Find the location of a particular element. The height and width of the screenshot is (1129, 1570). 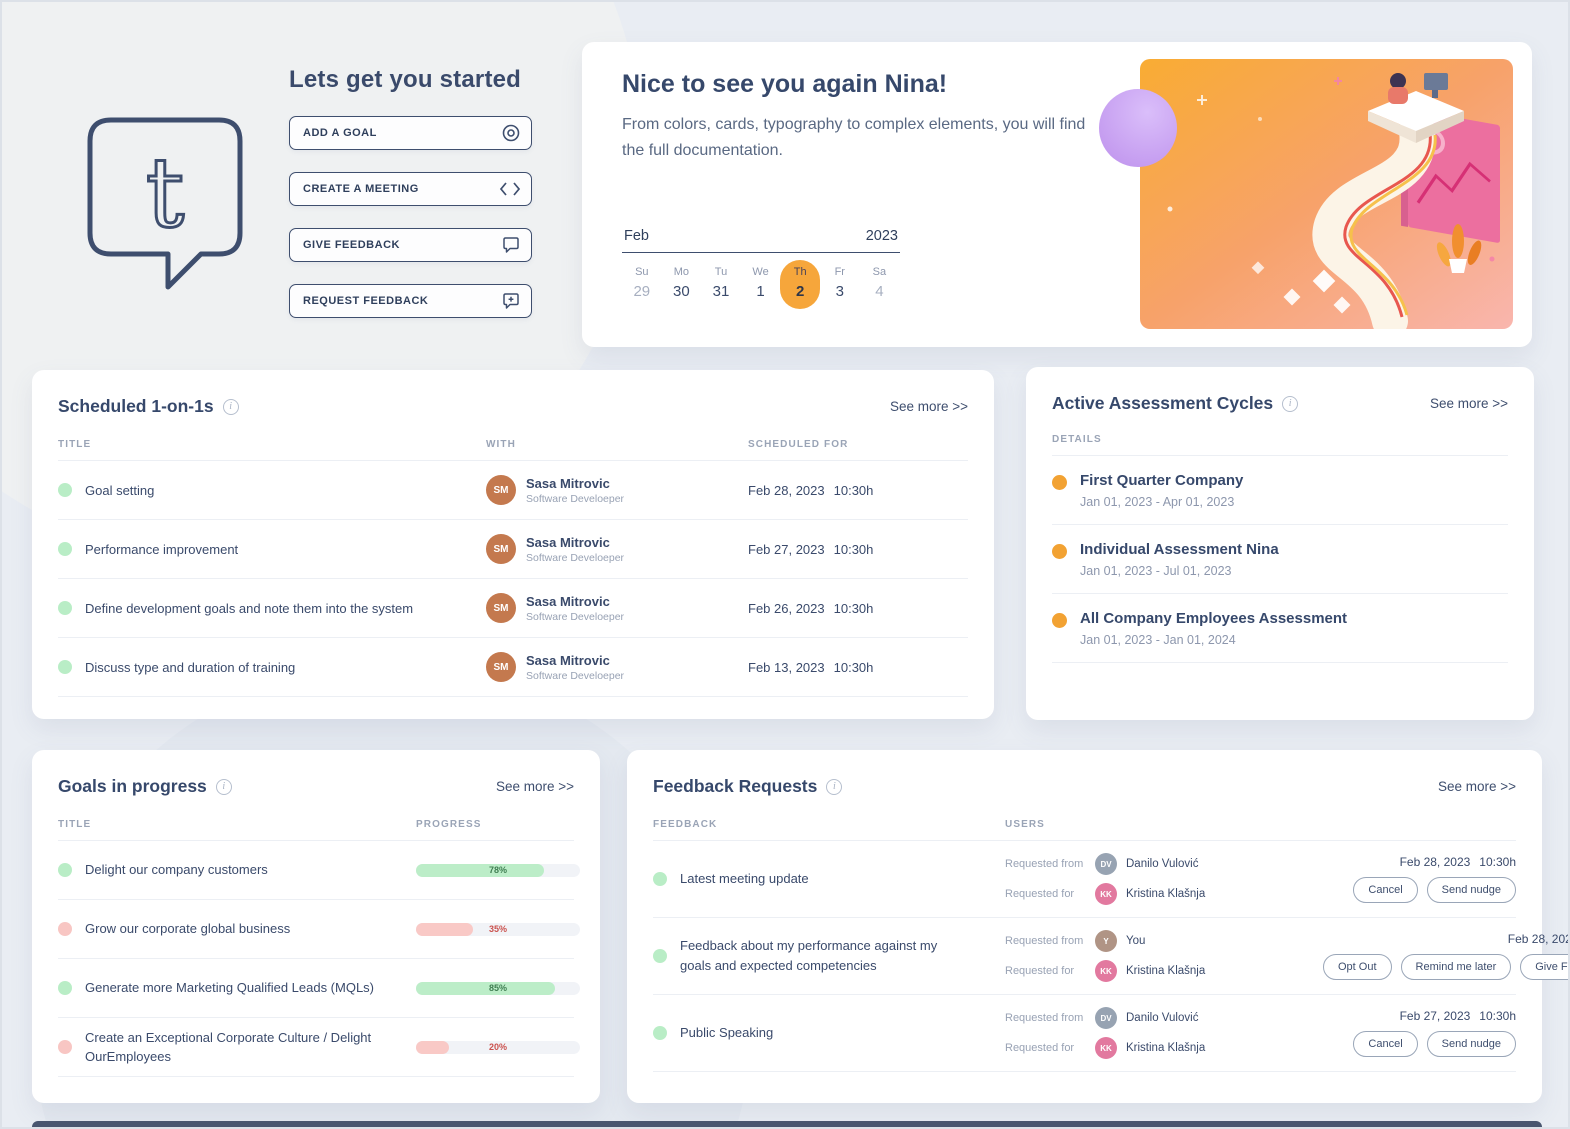

give-feedback-button: GIVE FEEDBACK is located at coordinates (410, 245).